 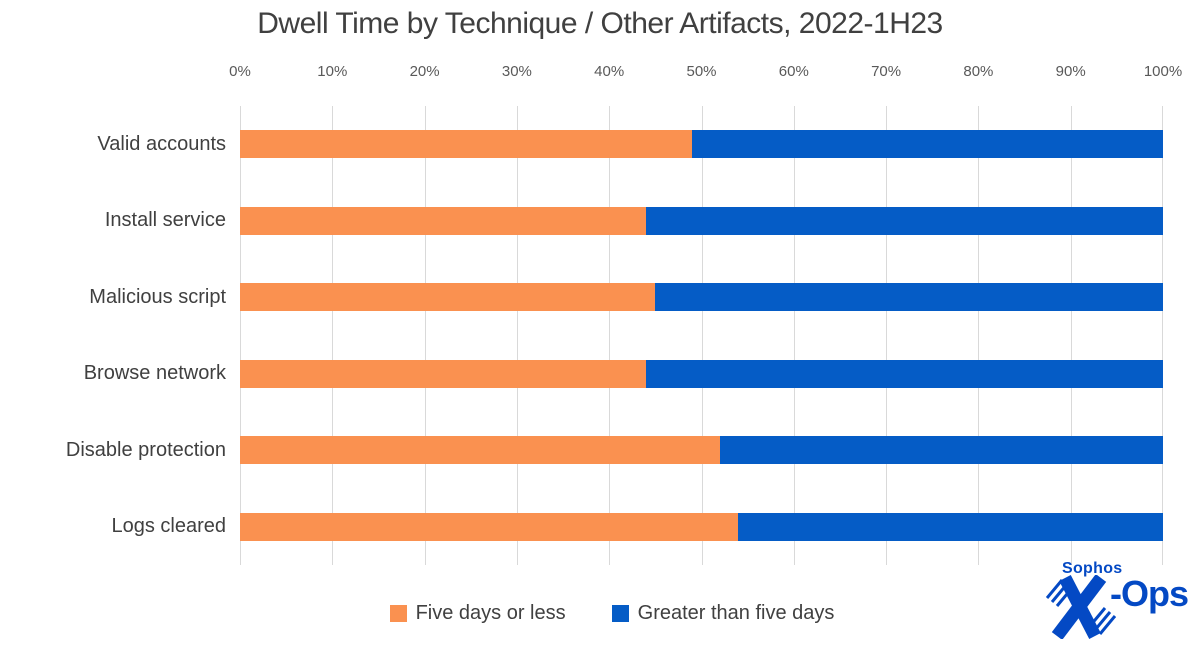 What do you see at coordinates (701, 71) in the screenshot?
I see `x-tick-label: 50%` at bounding box center [701, 71].